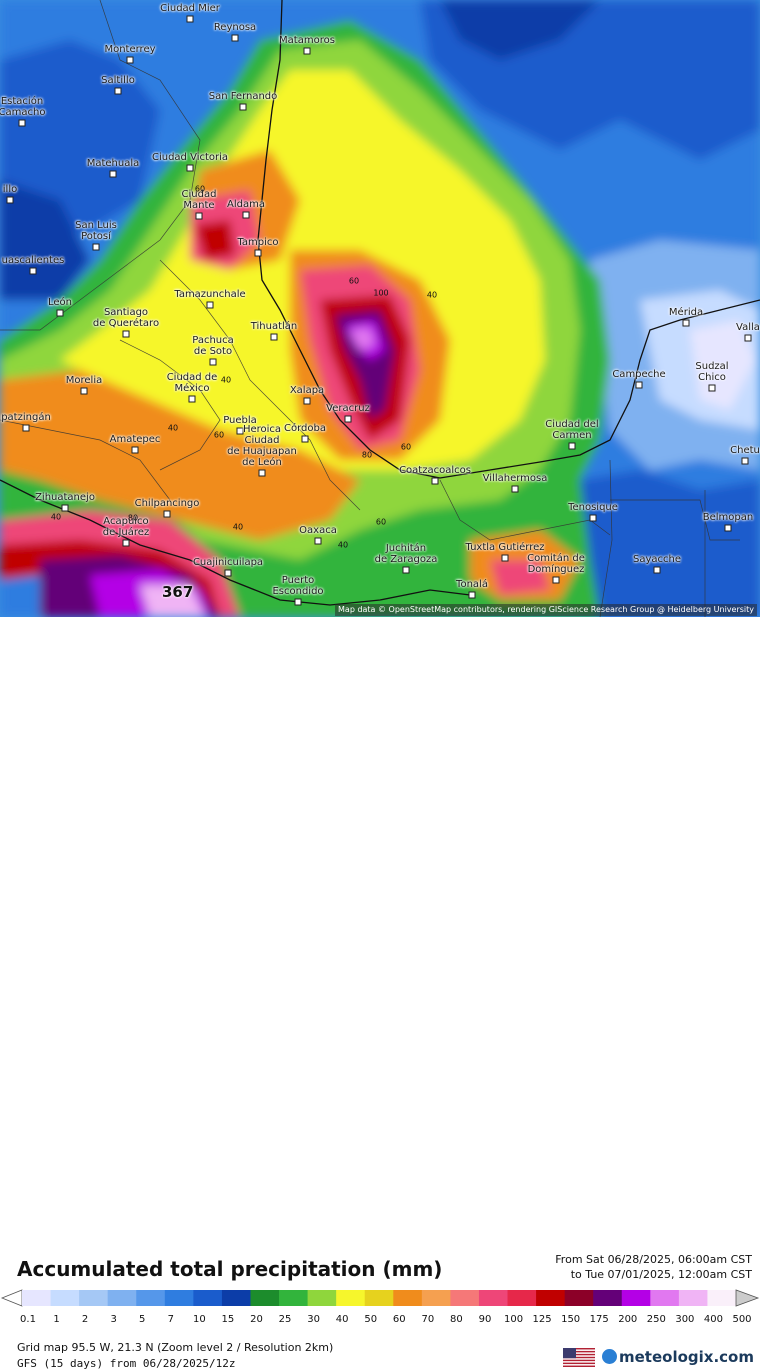 The height and width of the screenshot is (1370, 760). I want to click on city-label: Chetu, so click(745, 450).